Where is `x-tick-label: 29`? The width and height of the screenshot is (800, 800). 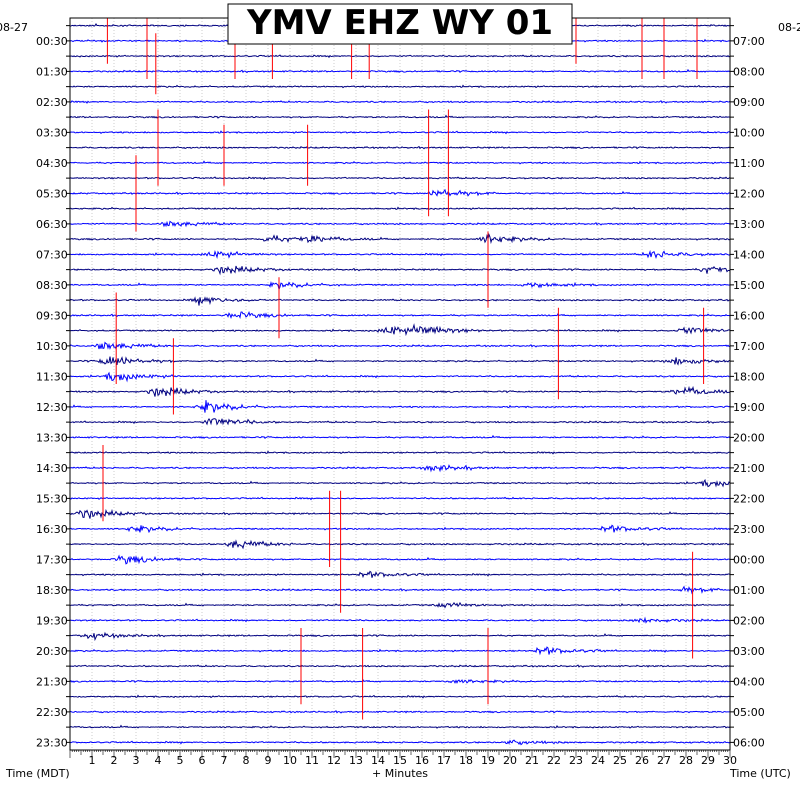 x-tick-label: 29 is located at coordinates (708, 760).